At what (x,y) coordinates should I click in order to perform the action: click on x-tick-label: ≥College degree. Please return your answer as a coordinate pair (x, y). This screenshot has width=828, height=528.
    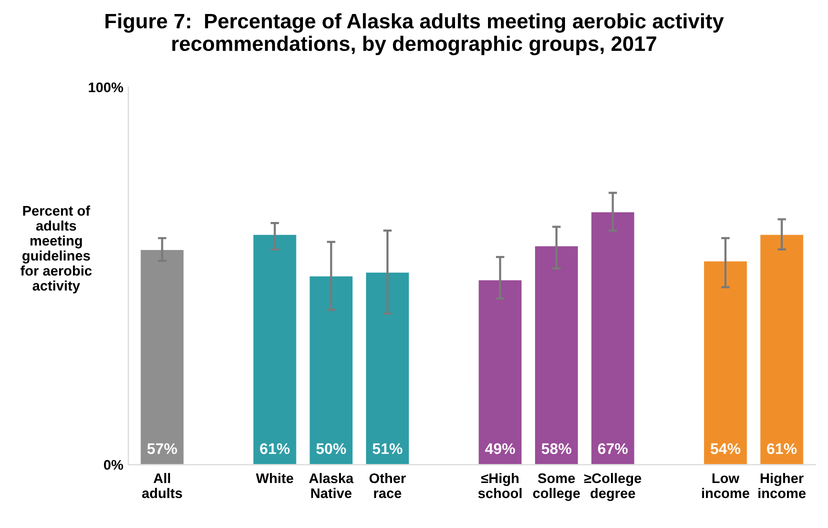
    Looking at the image, I should click on (613, 486).